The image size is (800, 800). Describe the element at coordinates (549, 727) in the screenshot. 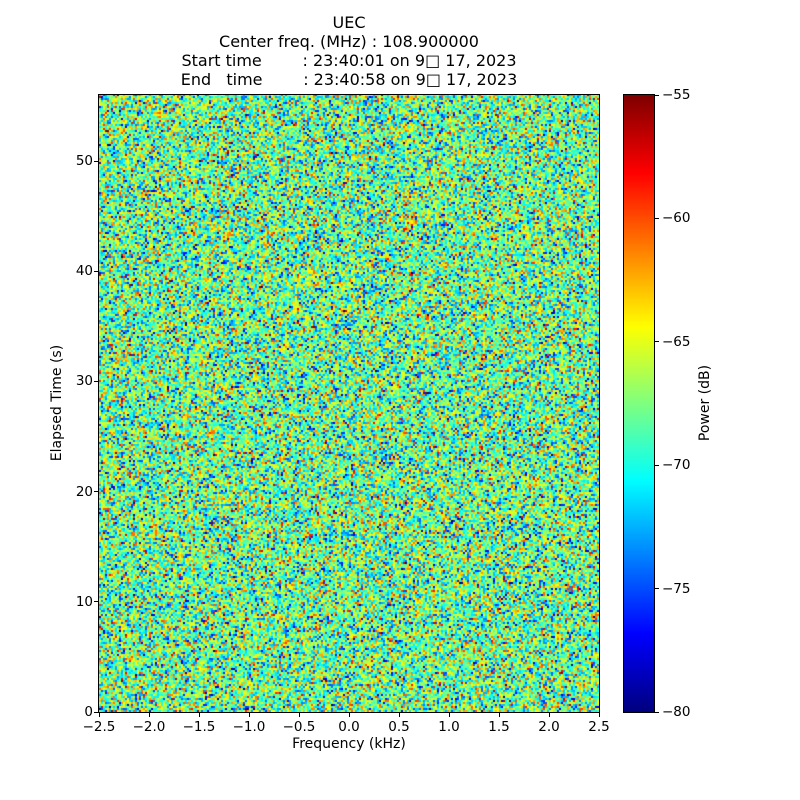

I see `x-tick-label: 2.0` at that location.